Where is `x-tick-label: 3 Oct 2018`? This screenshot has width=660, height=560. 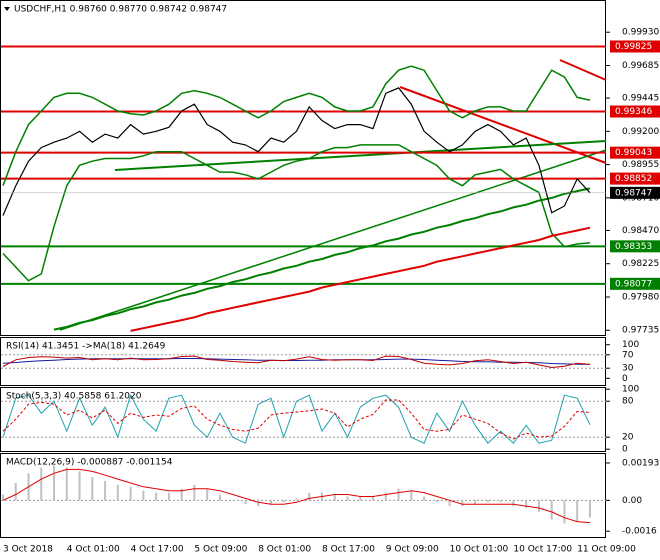 x-tick-label: 3 Oct 2018 is located at coordinates (28, 550).